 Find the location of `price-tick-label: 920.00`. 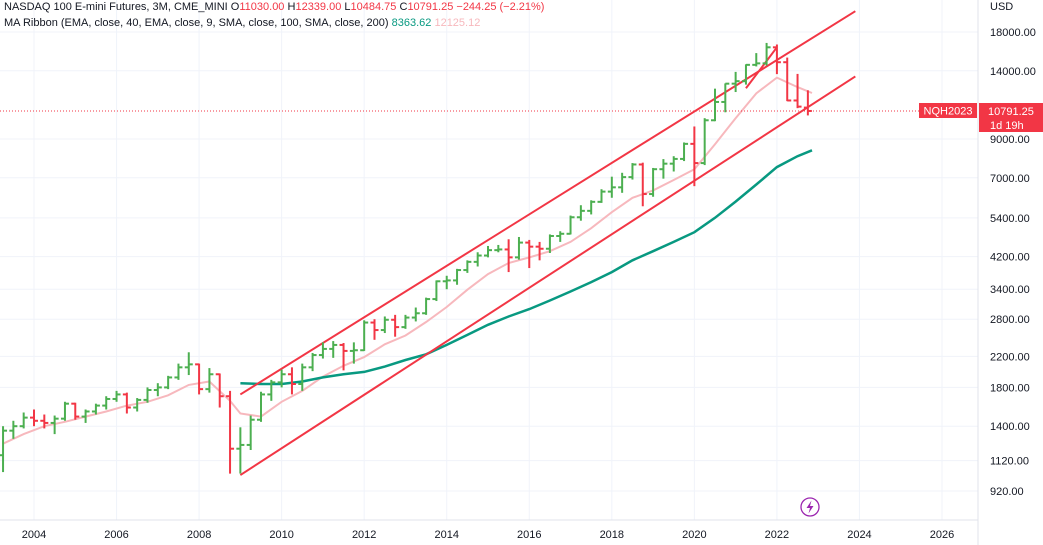

price-tick-label: 920.00 is located at coordinates (1007, 492).